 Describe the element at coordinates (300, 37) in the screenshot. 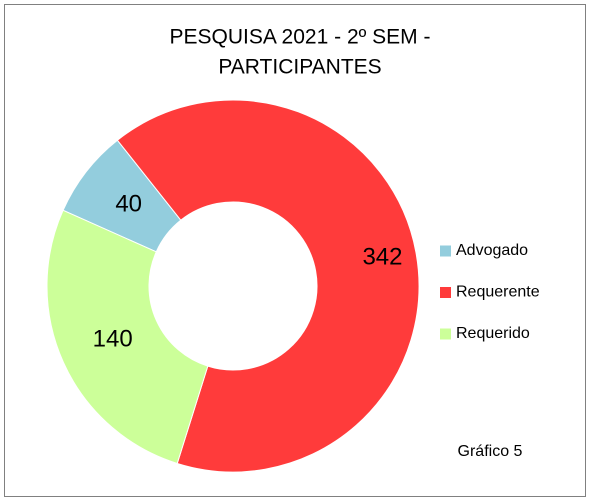

I see `chart-title: PESQUISA 2021 - 2º SEM -` at that location.